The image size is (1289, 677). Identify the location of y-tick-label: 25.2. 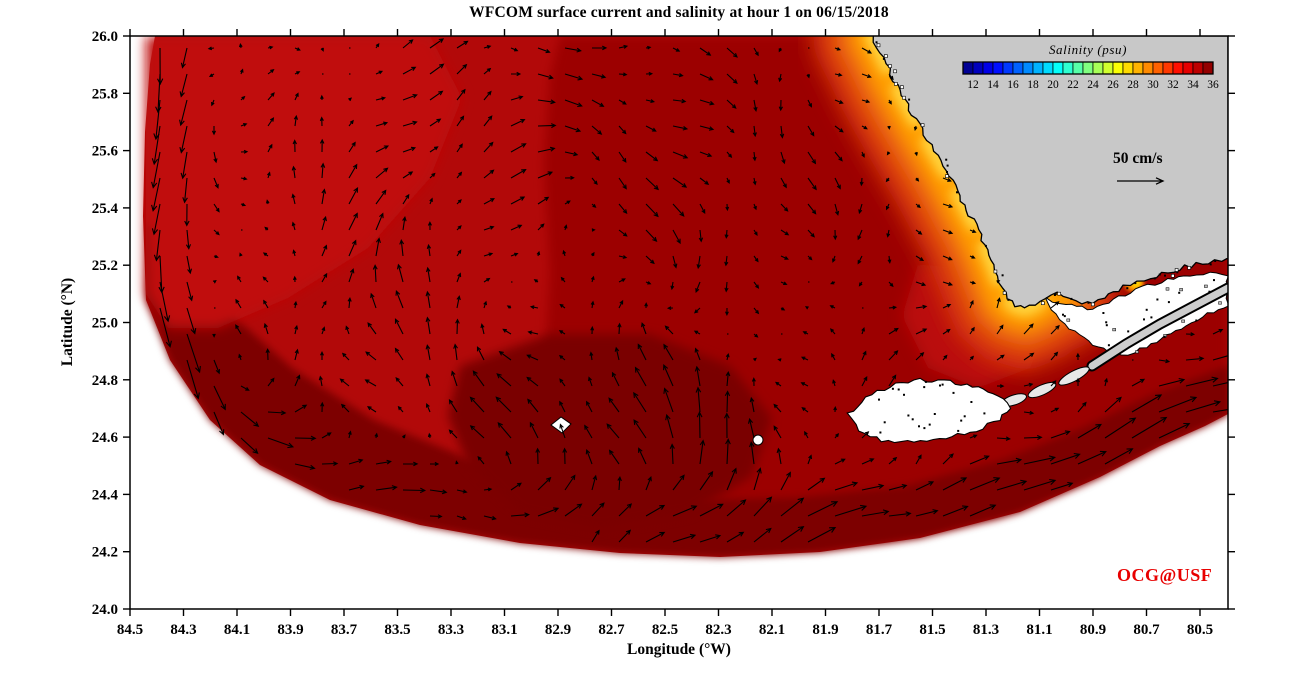
(105, 266).